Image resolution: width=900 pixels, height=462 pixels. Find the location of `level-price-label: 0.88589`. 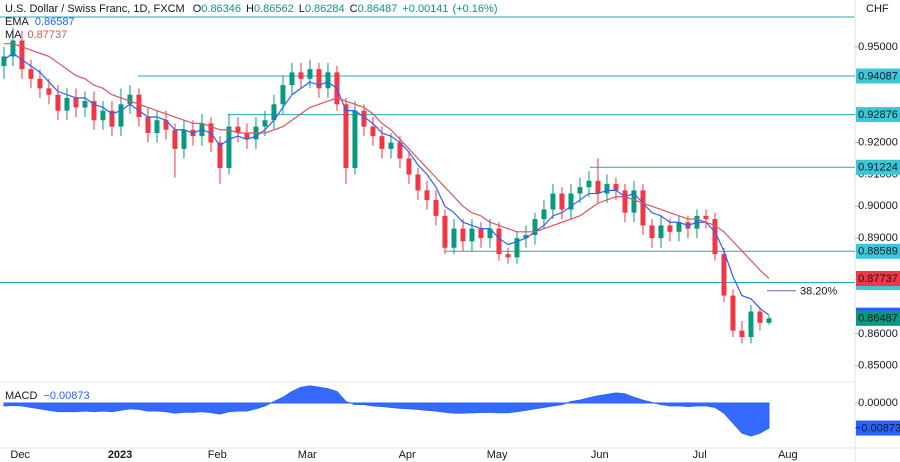

level-price-label: 0.88589 is located at coordinates (878, 252).